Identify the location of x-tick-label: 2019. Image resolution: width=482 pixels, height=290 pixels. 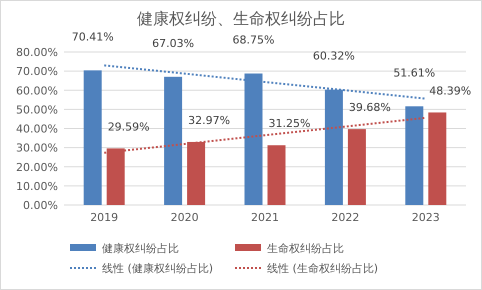
(104, 217).